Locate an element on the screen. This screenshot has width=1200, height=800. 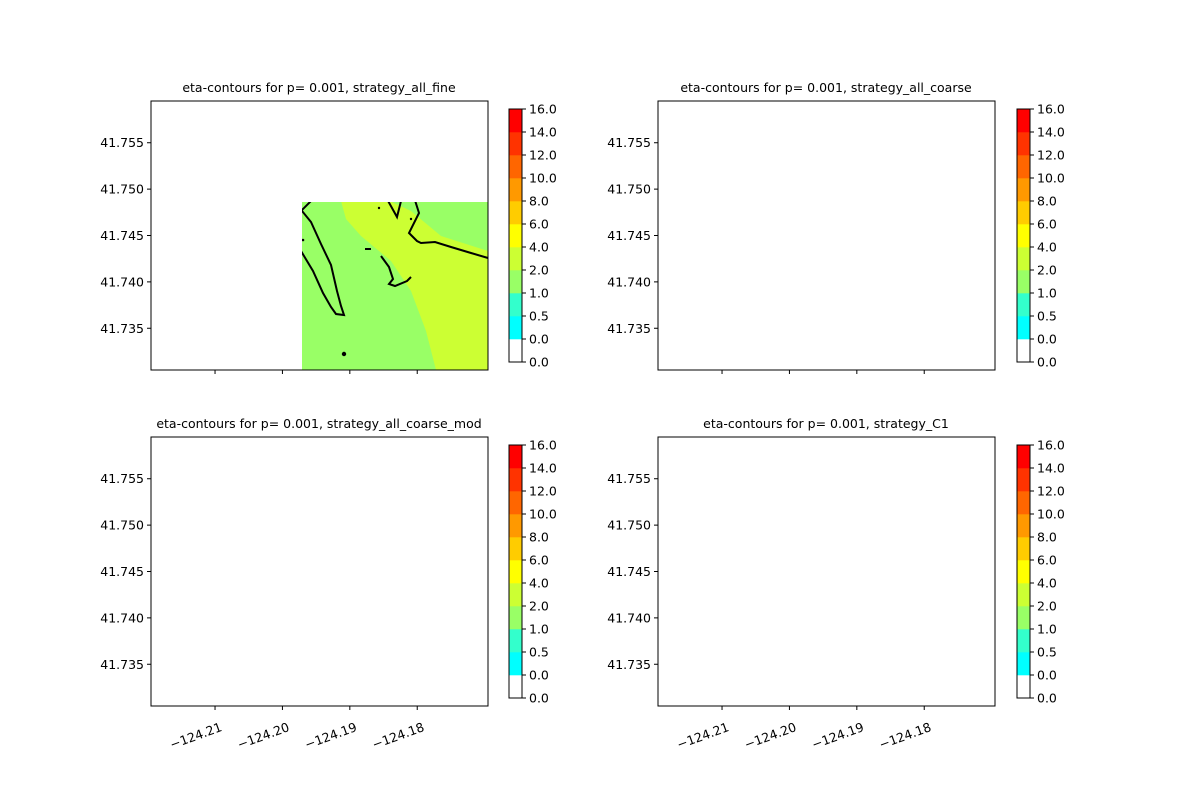
xtick-label: −124.18 is located at coordinates (905, 735).